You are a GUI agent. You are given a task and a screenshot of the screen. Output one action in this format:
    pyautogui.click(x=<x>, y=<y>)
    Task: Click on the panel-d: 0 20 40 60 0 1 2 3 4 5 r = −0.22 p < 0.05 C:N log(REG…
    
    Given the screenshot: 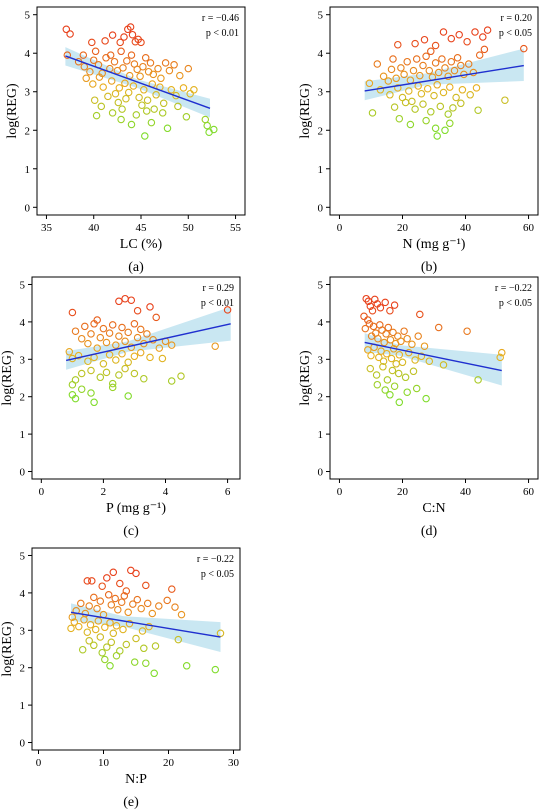 What is the action you would take?
    pyautogui.click(x=418, y=407)
    